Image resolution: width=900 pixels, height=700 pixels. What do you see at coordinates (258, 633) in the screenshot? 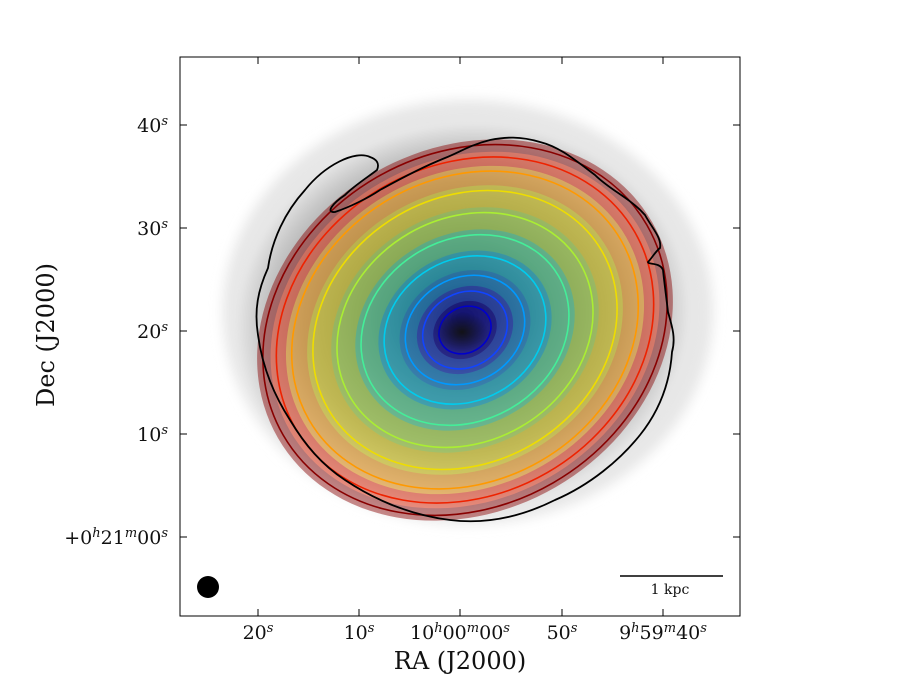
I see `x-tick-label: 20s` at bounding box center [258, 633].